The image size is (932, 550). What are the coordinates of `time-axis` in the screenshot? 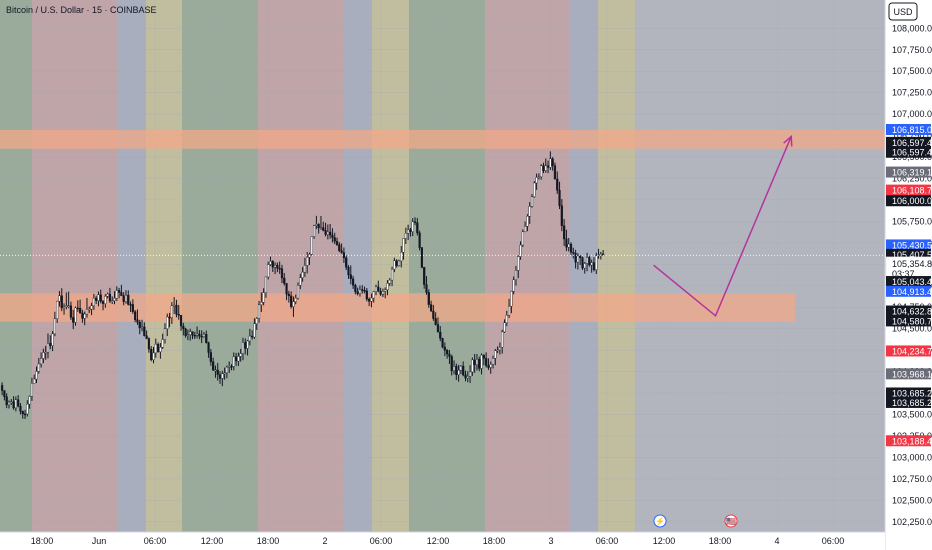 It's located at (442, 541).